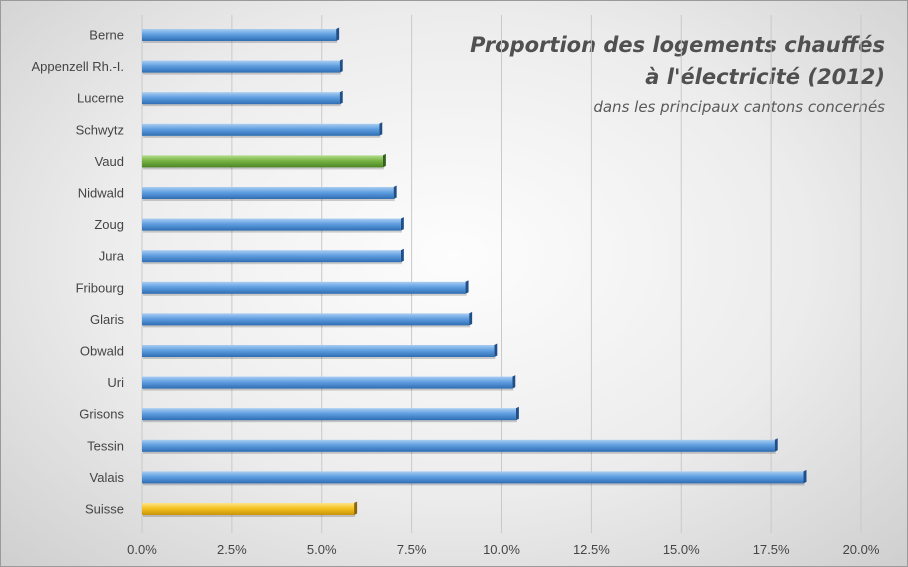  Describe the element at coordinates (115, 382) in the screenshot. I see `category-label: Uri` at that location.